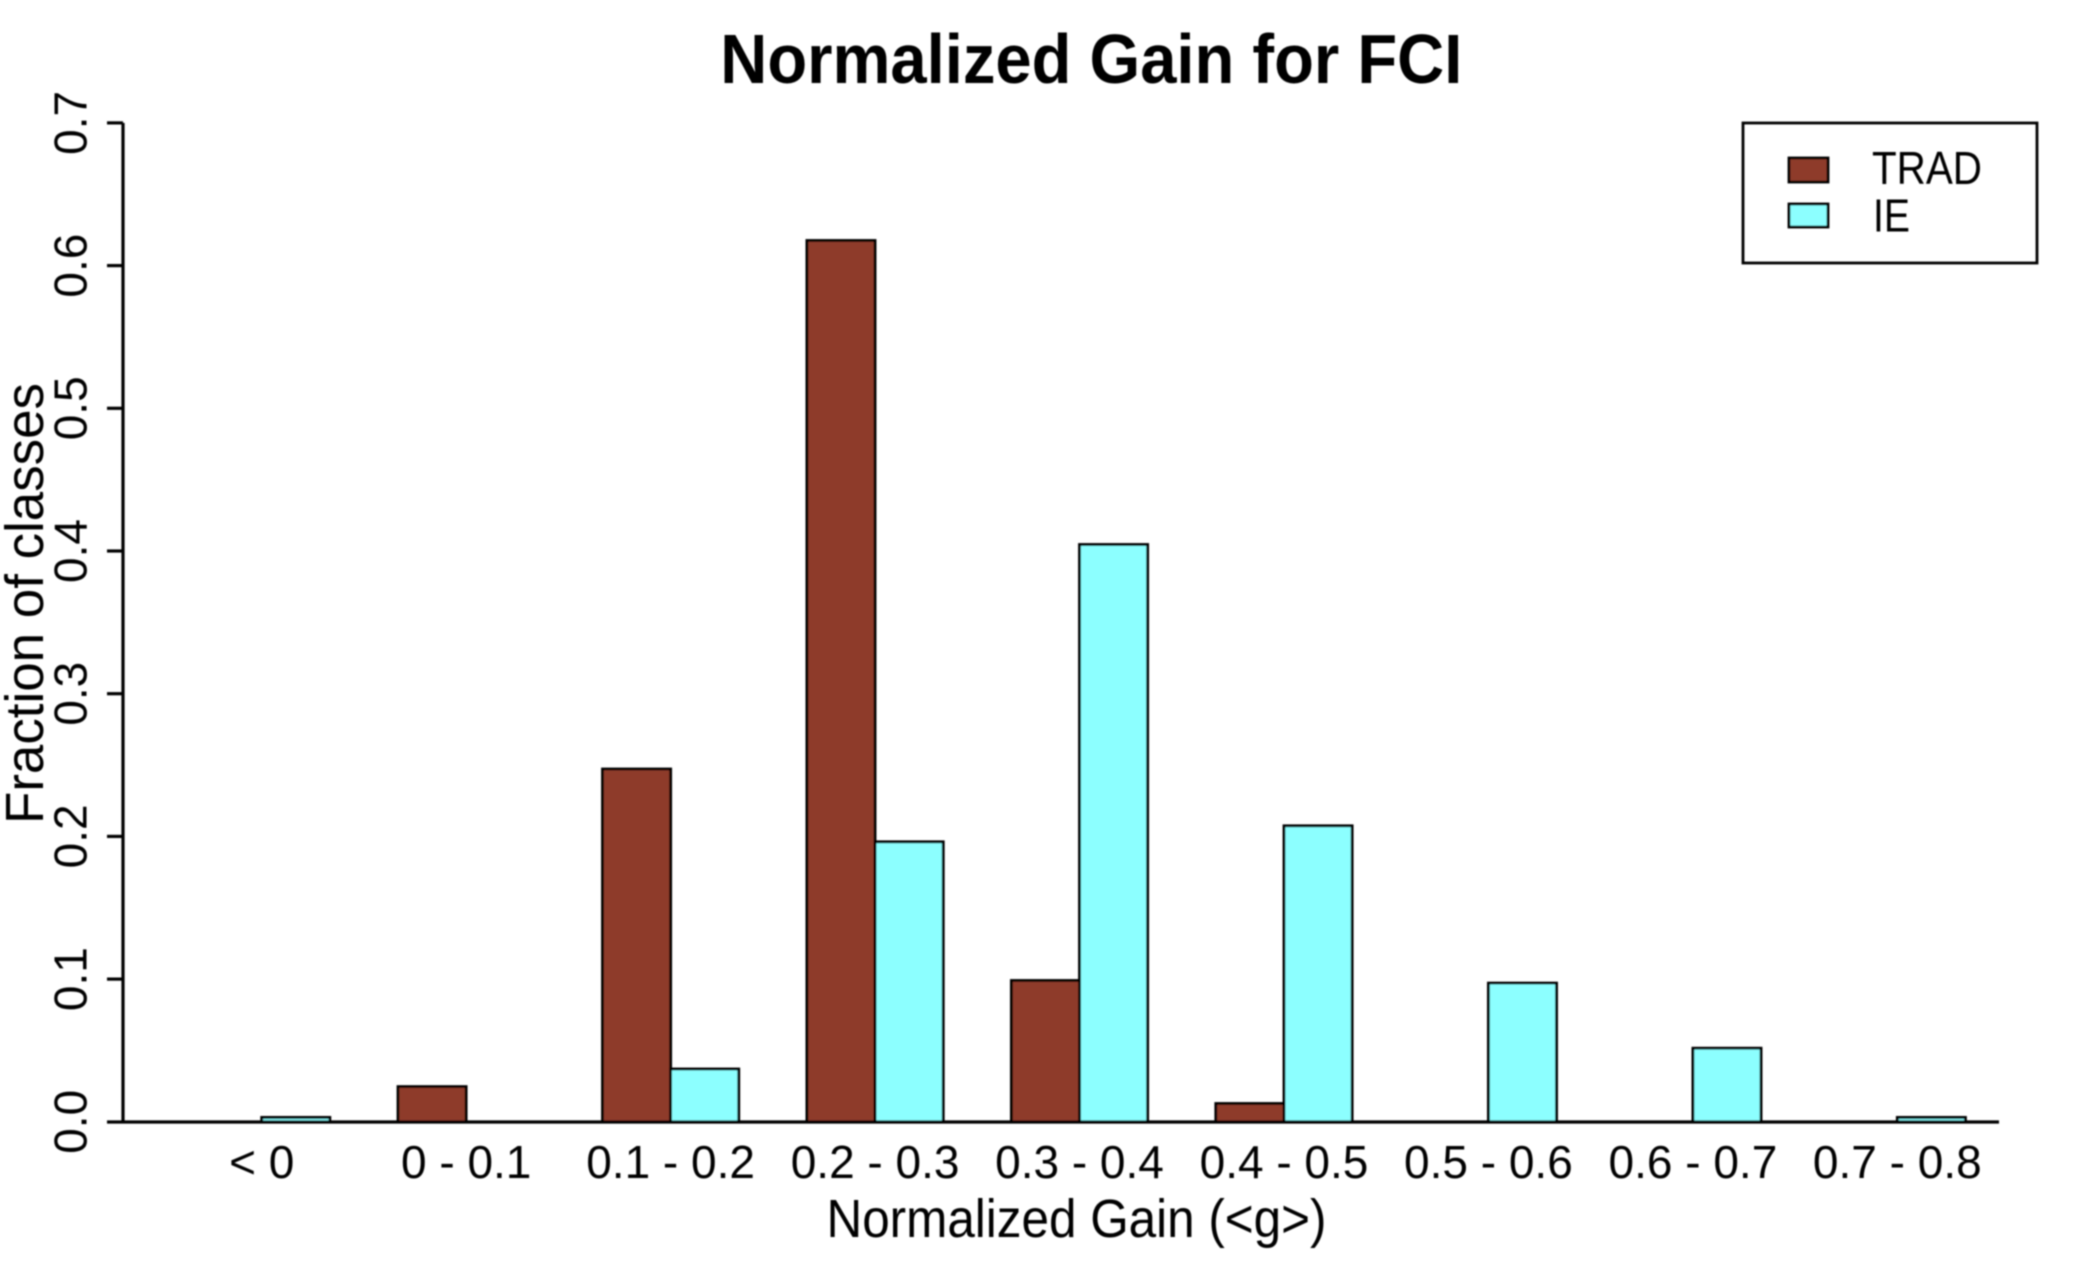  What do you see at coordinates (1891, 215) in the screenshot?
I see `svg-text: IE` at bounding box center [1891, 215].